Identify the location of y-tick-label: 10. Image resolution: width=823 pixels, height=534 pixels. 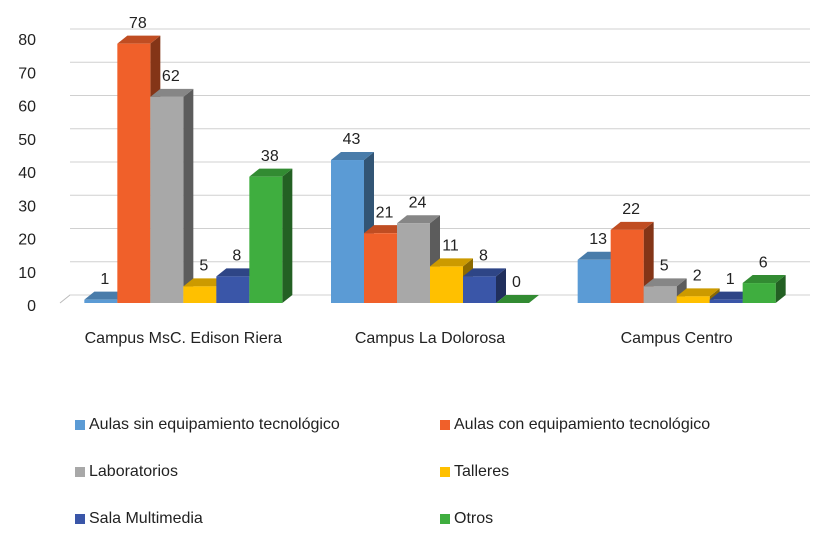
(27, 273).